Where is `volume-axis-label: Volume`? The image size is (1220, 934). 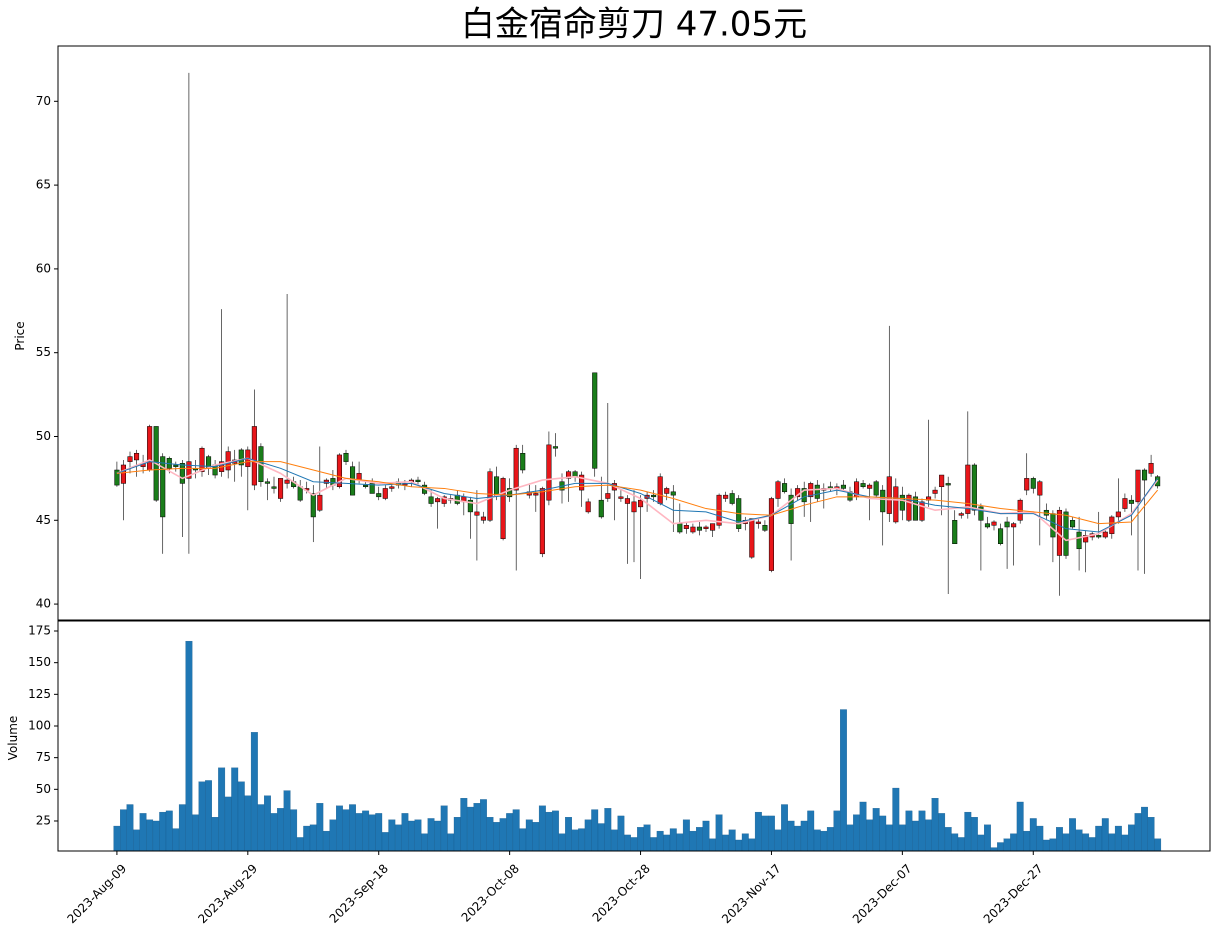 volume-axis-label: Volume is located at coordinates (13, 738).